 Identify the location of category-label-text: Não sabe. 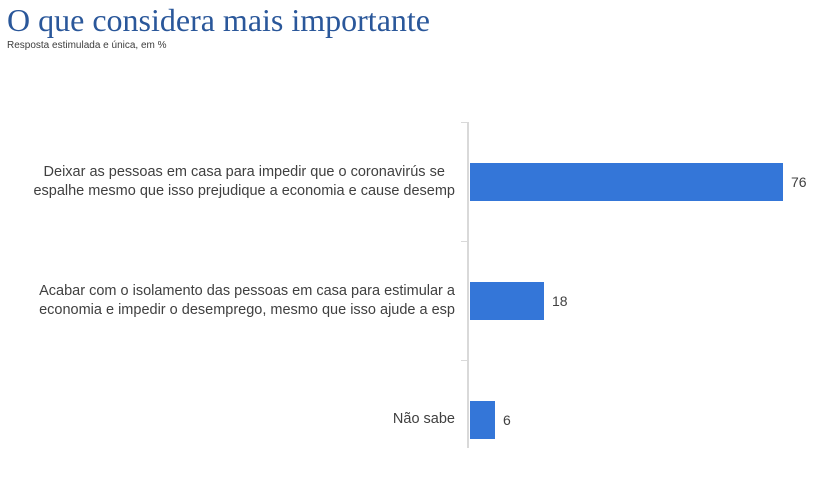
(423, 419).